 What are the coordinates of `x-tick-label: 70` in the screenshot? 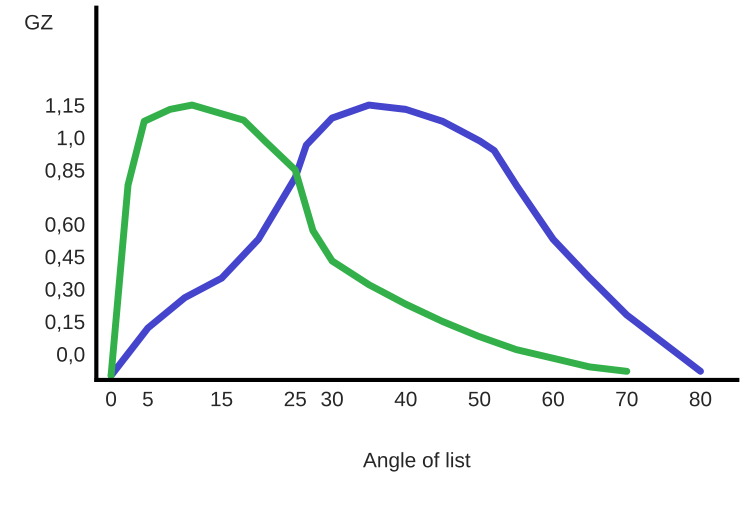 It's located at (627, 399).